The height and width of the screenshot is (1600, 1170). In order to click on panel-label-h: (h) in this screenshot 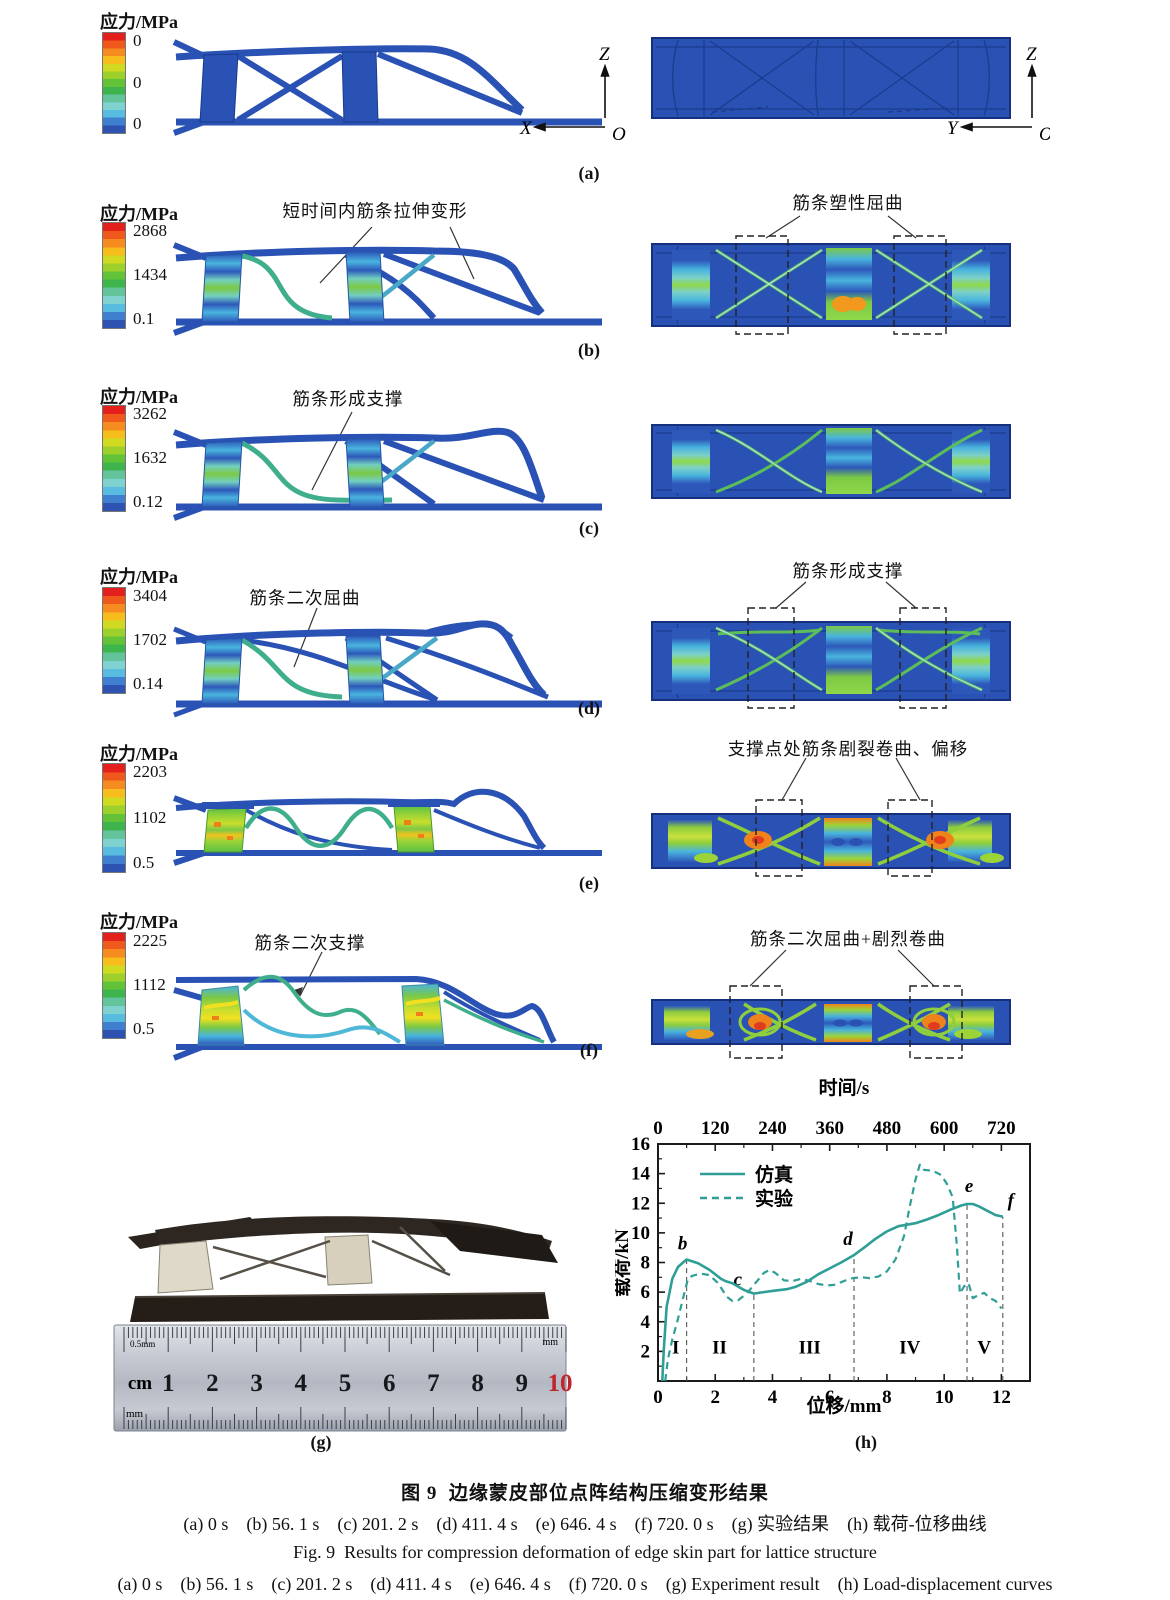, I will do `click(866, 1442)`.